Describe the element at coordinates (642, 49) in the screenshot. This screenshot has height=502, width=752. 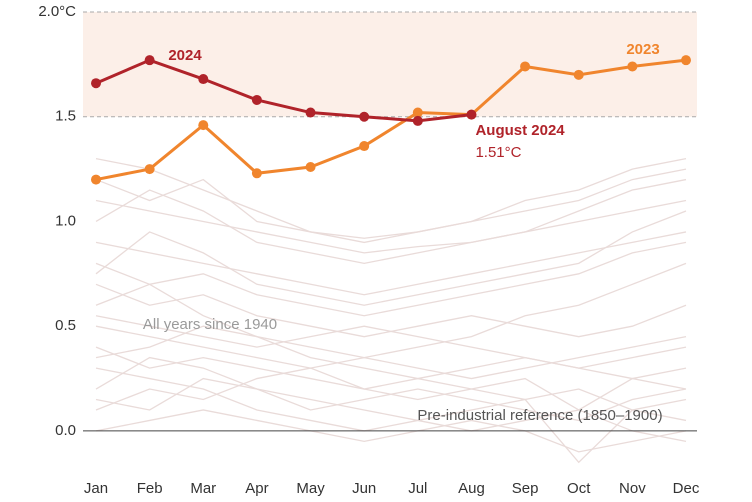
I see `series-label: 2023` at that location.